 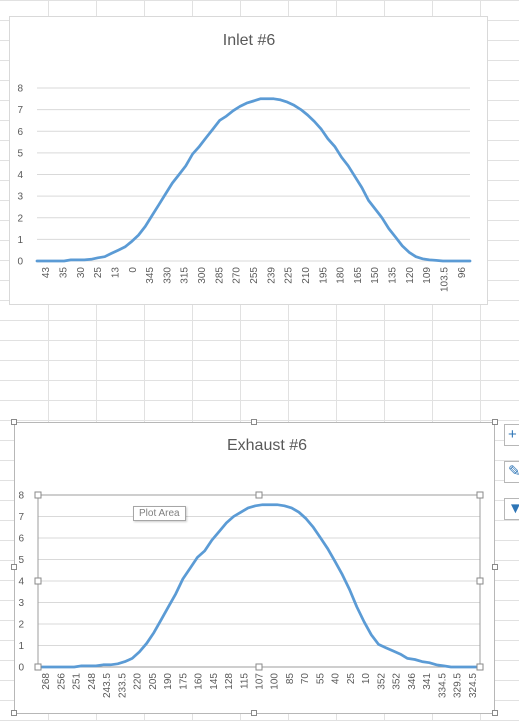 I want to click on x-tick-label: 334.5, so click(x=442, y=685).